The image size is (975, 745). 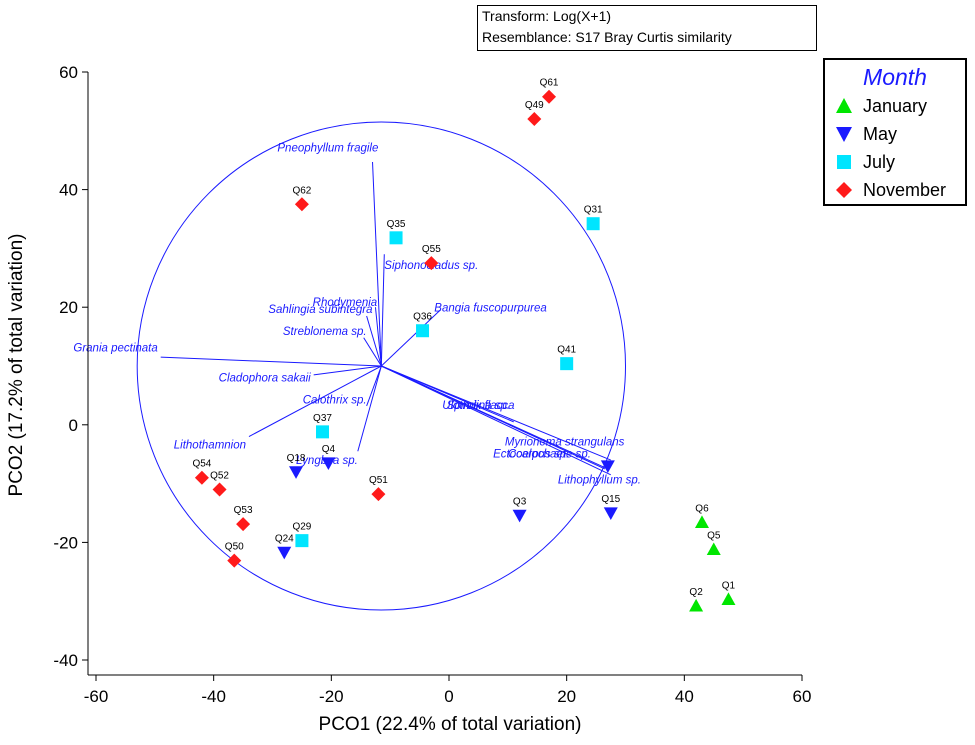 I want to click on y-tick-label: 0, so click(x=73, y=425).